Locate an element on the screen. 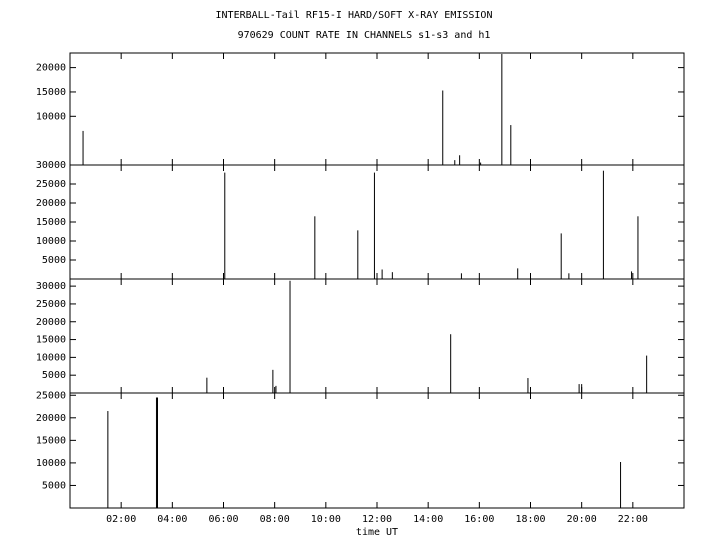 This screenshot has height=550, width=720. x-tick-label: 14:00 is located at coordinates (428, 519).